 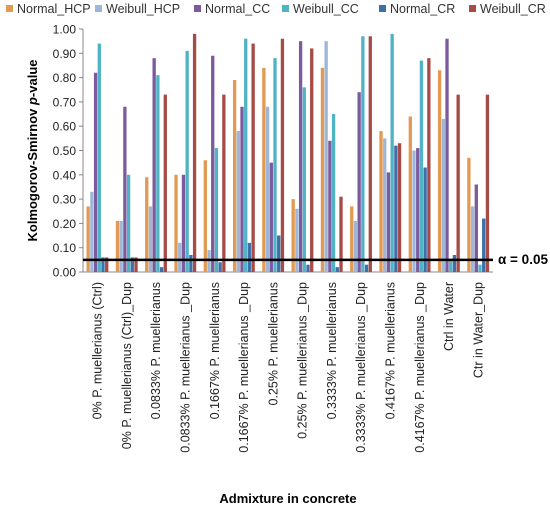 I want to click on x-tick-label: 0.3333% P. muellerianus, so click(x=332, y=350).